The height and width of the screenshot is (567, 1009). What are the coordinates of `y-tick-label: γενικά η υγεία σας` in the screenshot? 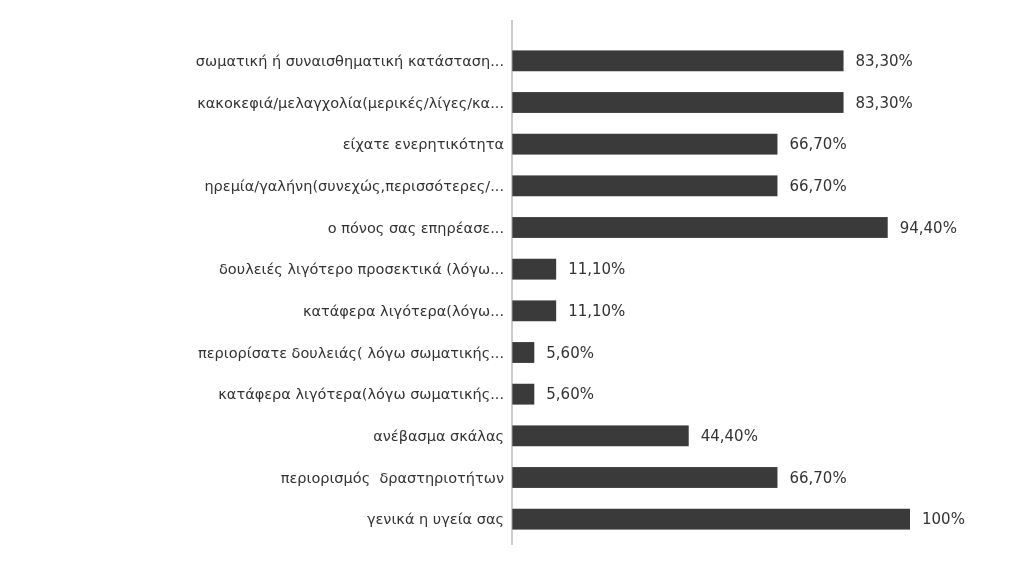 It's located at (435, 519).